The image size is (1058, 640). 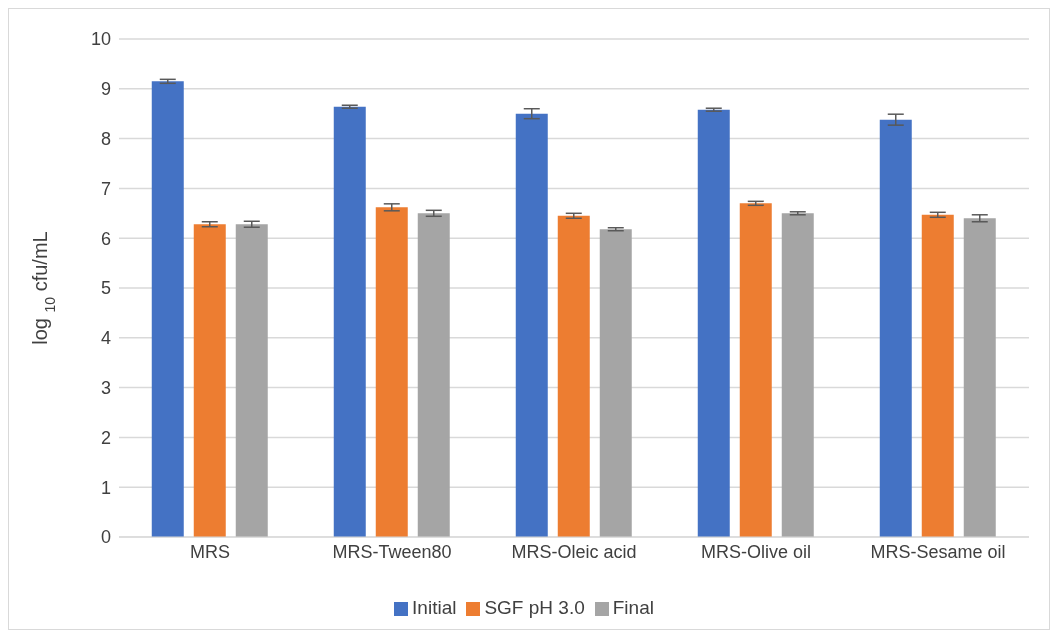 I want to click on legend-label: Initial, so click(x=434, y=607).